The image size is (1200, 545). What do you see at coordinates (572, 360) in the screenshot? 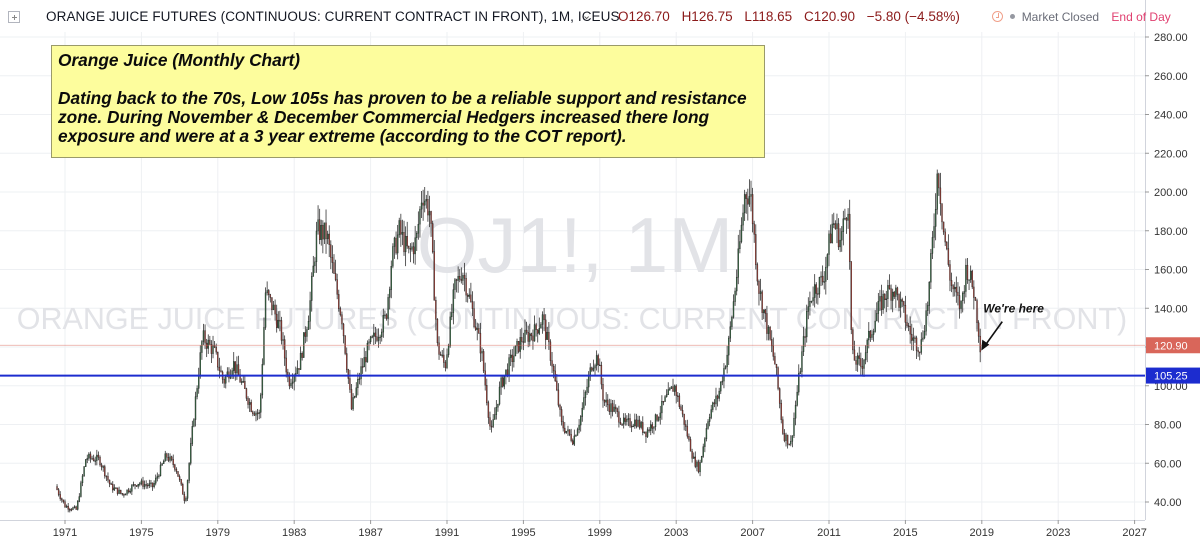
I see `price-lines` at bounding box center [572, 360].